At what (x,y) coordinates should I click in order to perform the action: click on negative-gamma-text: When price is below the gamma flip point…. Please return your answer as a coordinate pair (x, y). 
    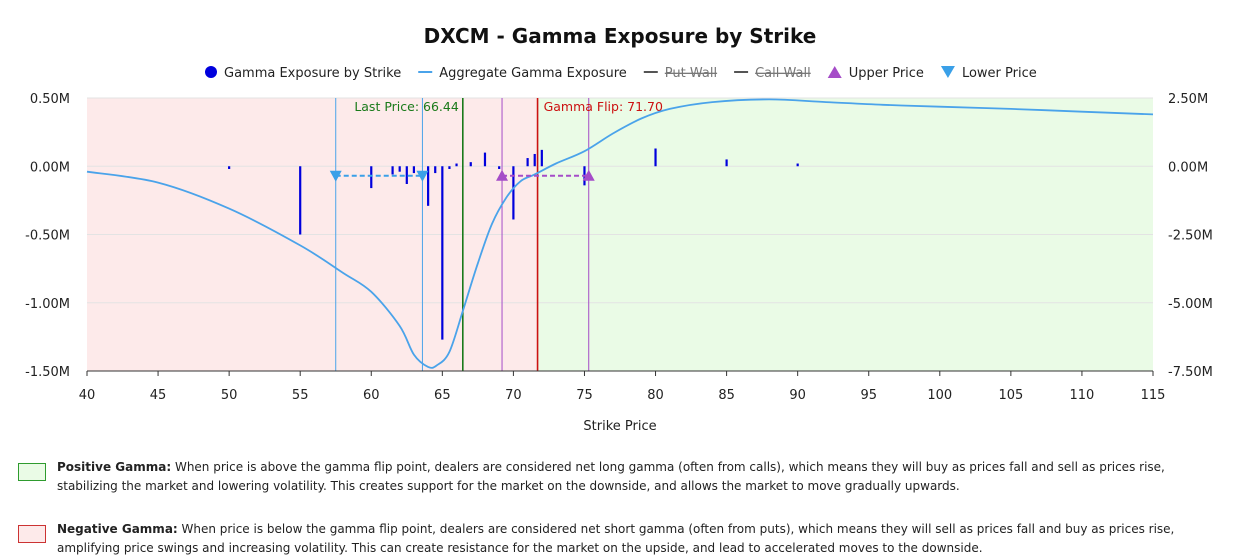
    Looking at the image, I should click on (616, 538).